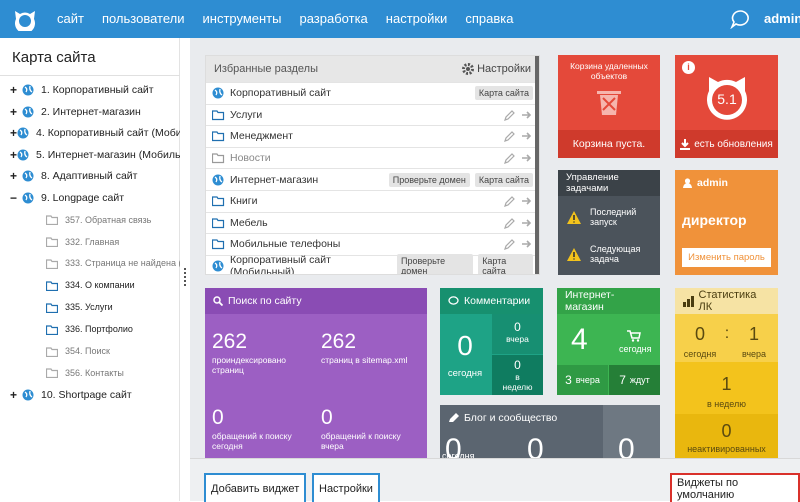 The height and width of the screenshot is (502, 800). Describe the element at coordinates (726, 257) in the screenshot. I see `change-password-button: Изменить пароль` at that location.